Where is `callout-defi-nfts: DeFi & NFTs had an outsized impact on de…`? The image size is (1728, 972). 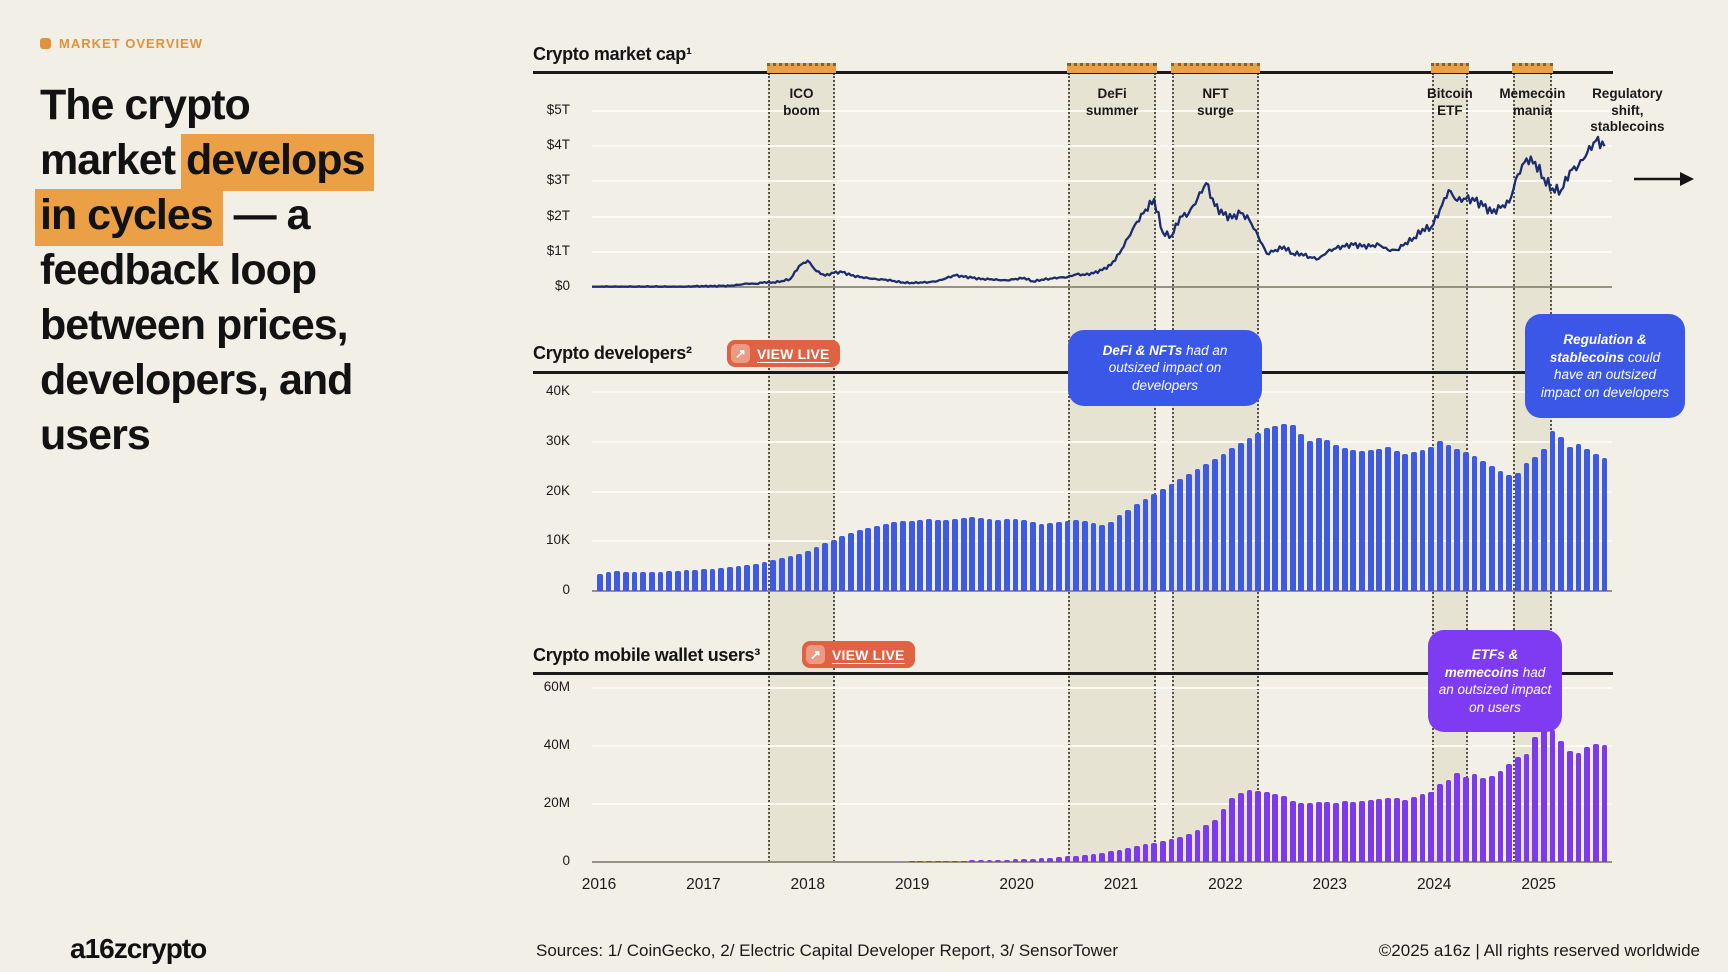 callout-defi-nfts: DeFi & NFTs had an outsized impact on de… is located at coordinates (1165, 368).